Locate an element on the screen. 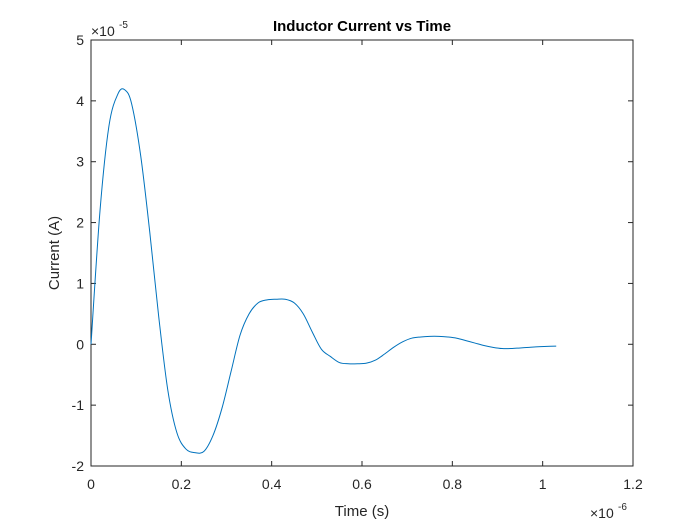  x-exponent-label: ×10 -6 is located at coordinates (608, 511).